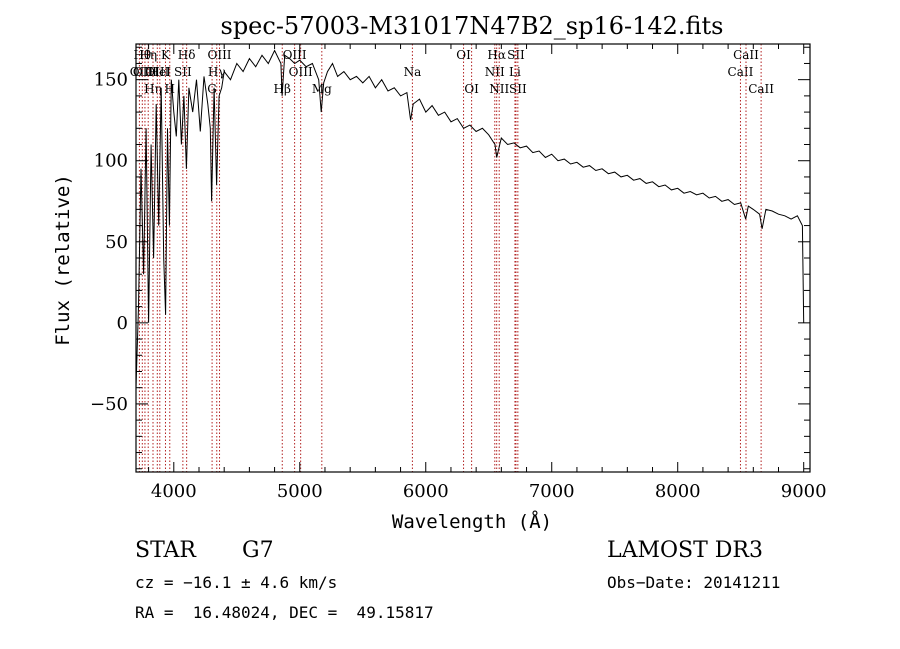 The width and height of the screenshot is (900, 649). Describe the element at coordinates (258, 550) in the screenshot. I see `object-subclass: G7` at that location.